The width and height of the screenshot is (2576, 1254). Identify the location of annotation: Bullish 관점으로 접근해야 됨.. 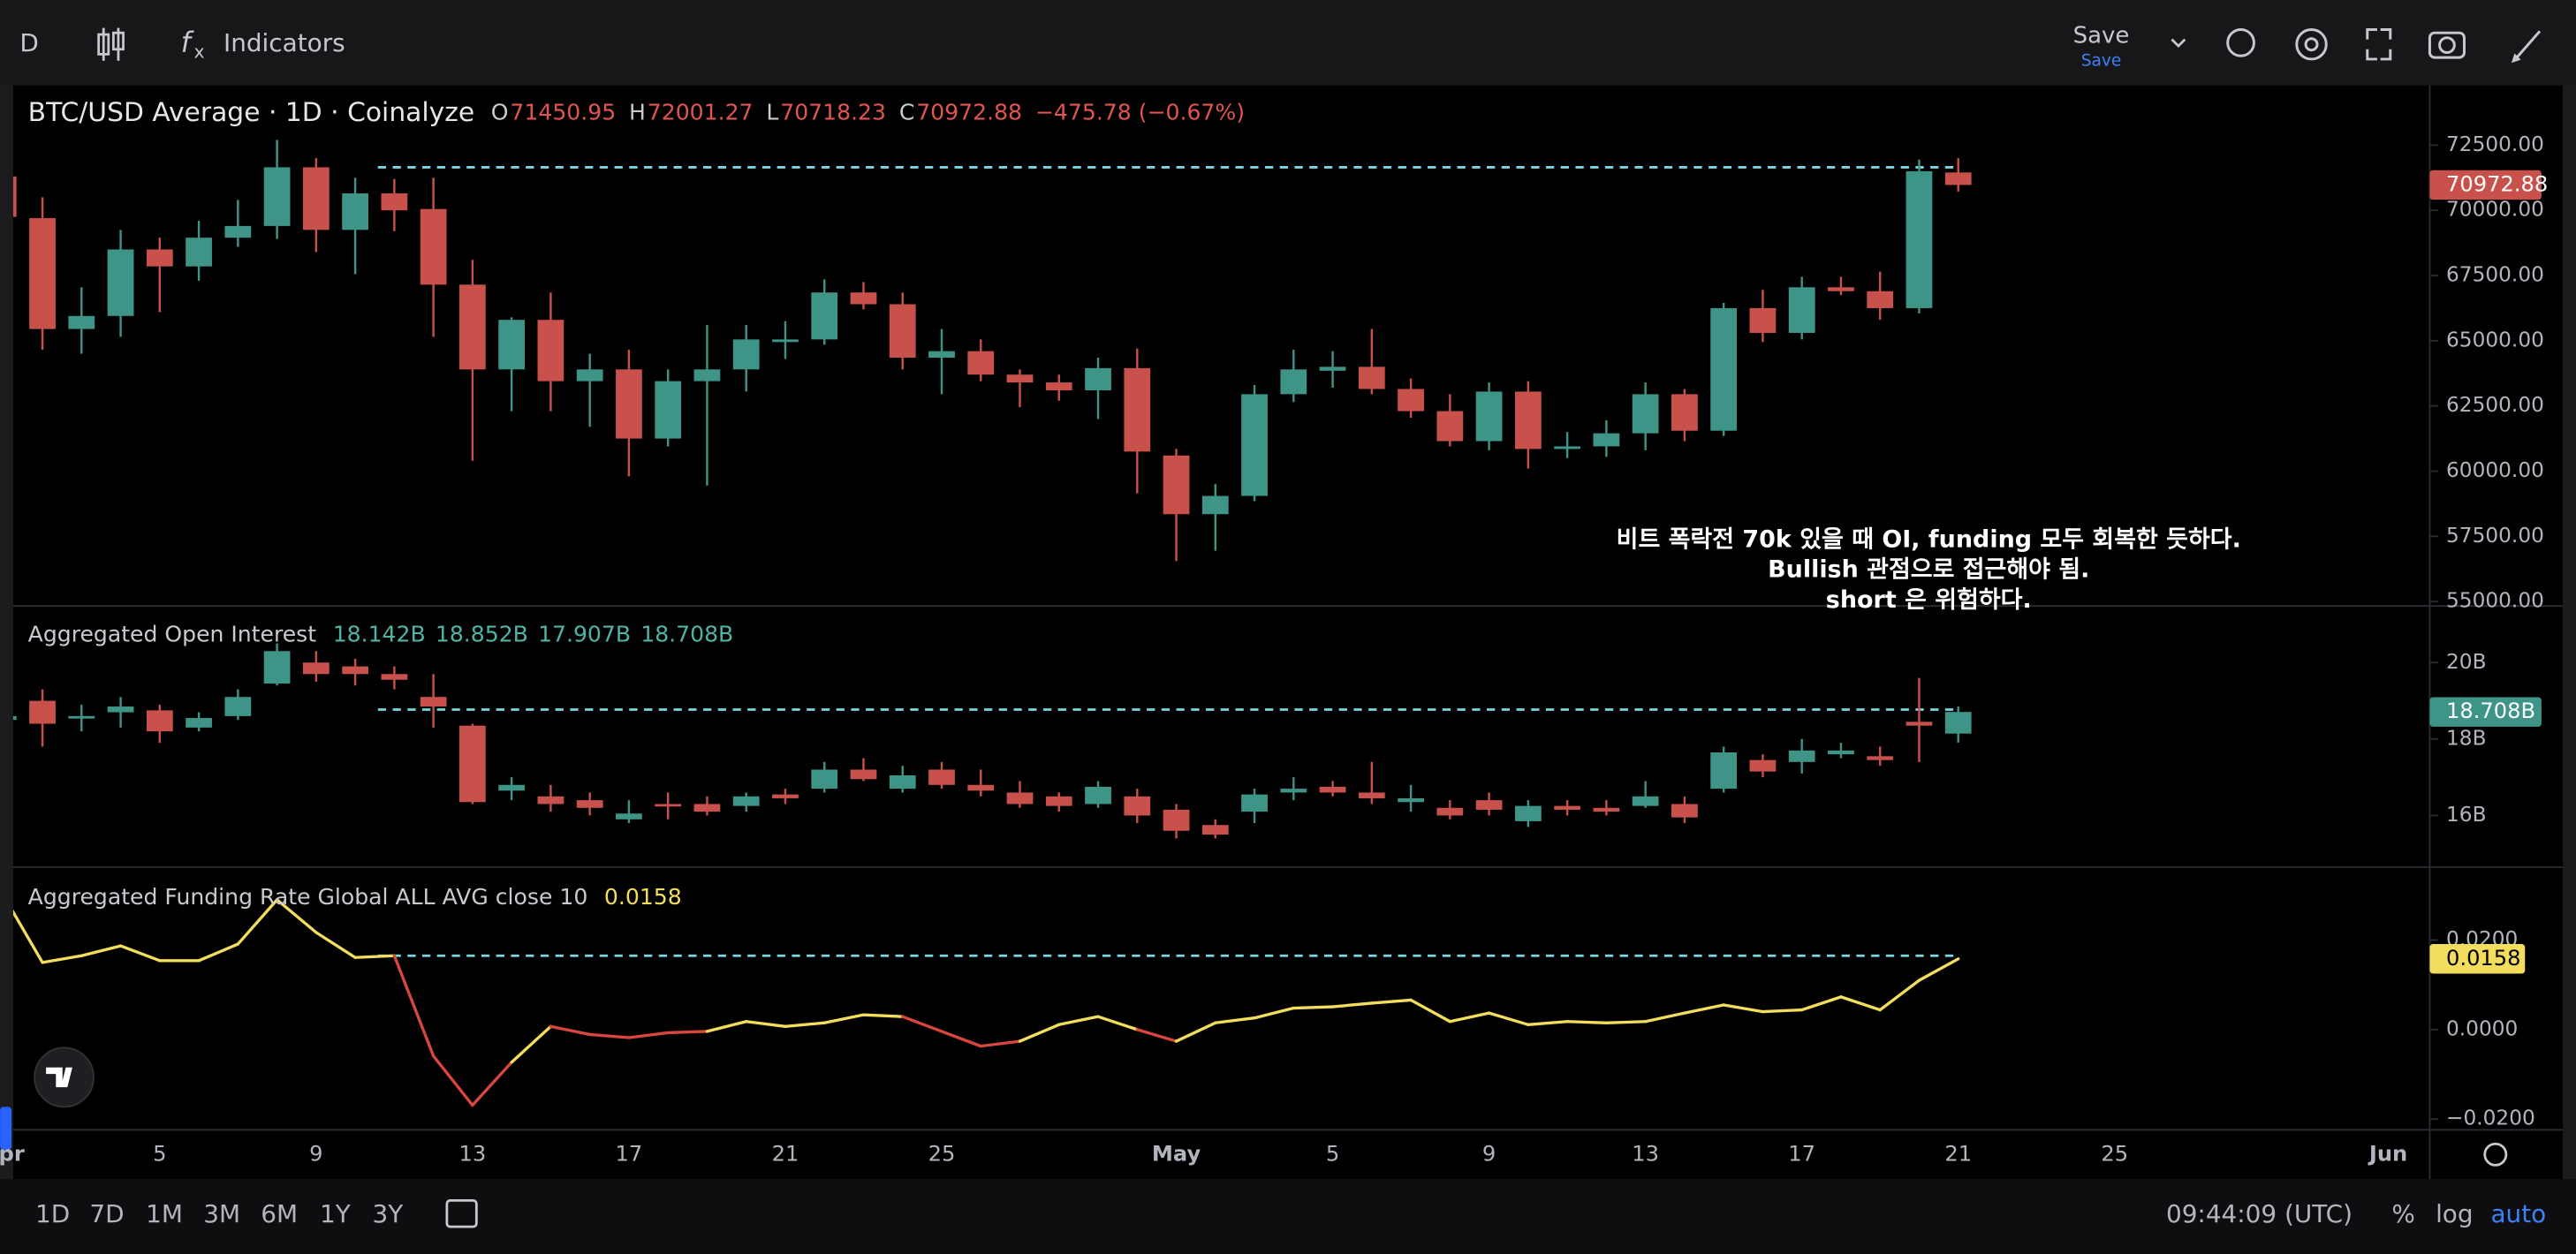
(1929, 570).